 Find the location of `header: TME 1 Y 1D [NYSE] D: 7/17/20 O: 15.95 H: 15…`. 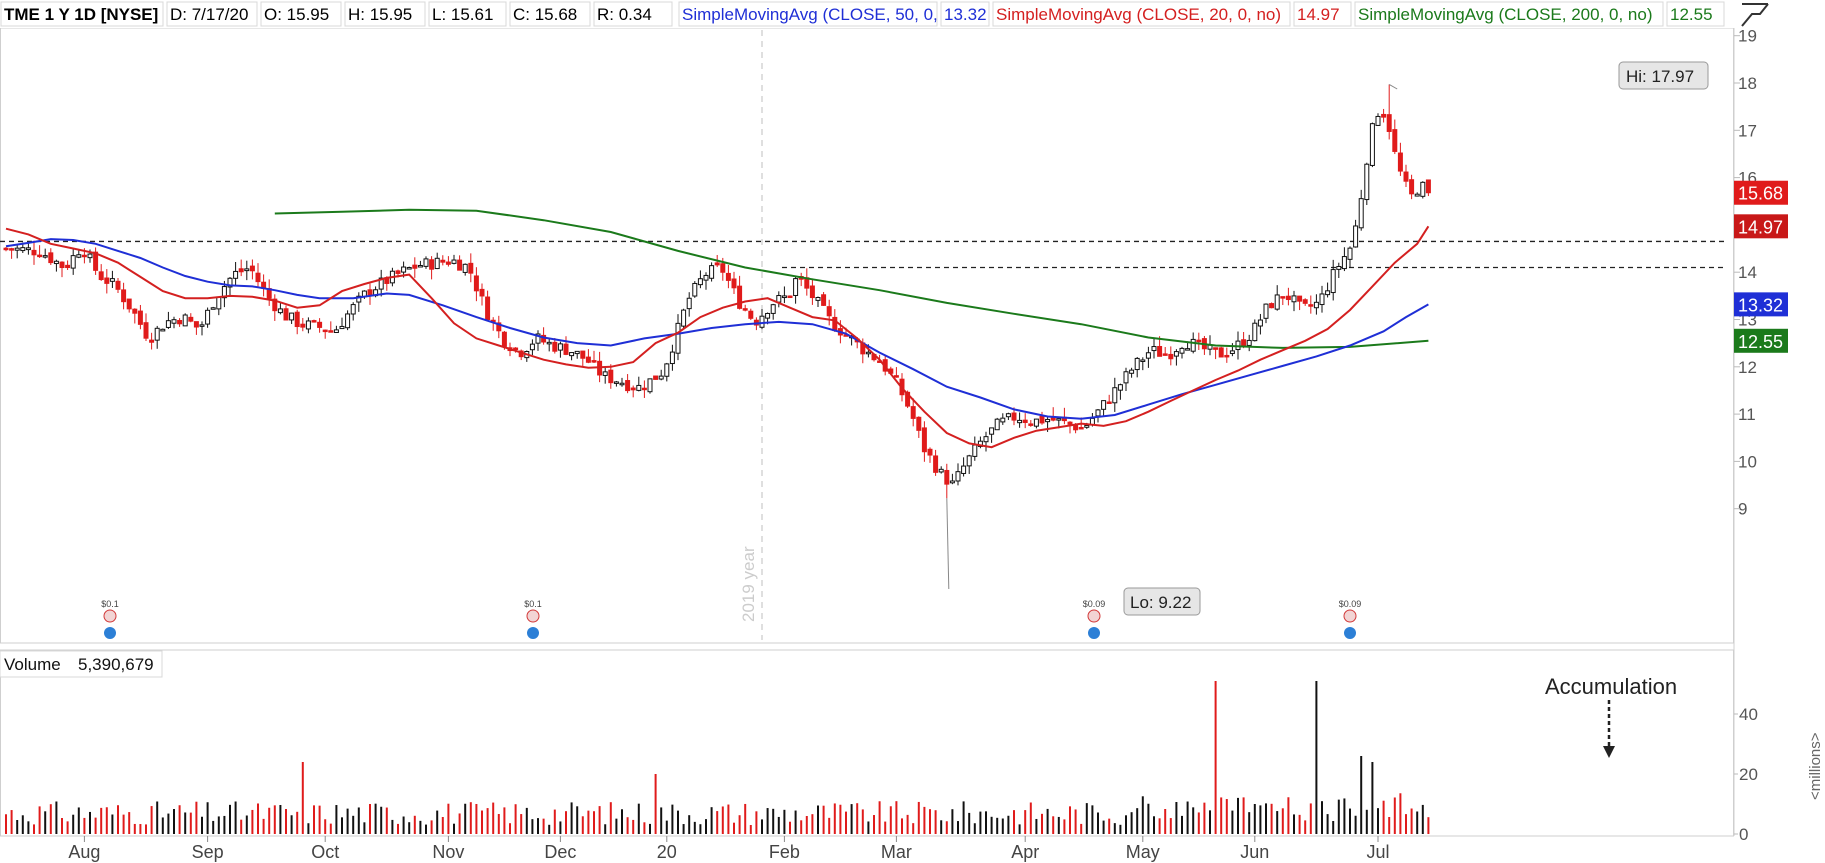

header: TME 1 Y 1D [NYSE] D: 7/17/20 O: 15.95 H: 15… is located at coordinates (862, 14).